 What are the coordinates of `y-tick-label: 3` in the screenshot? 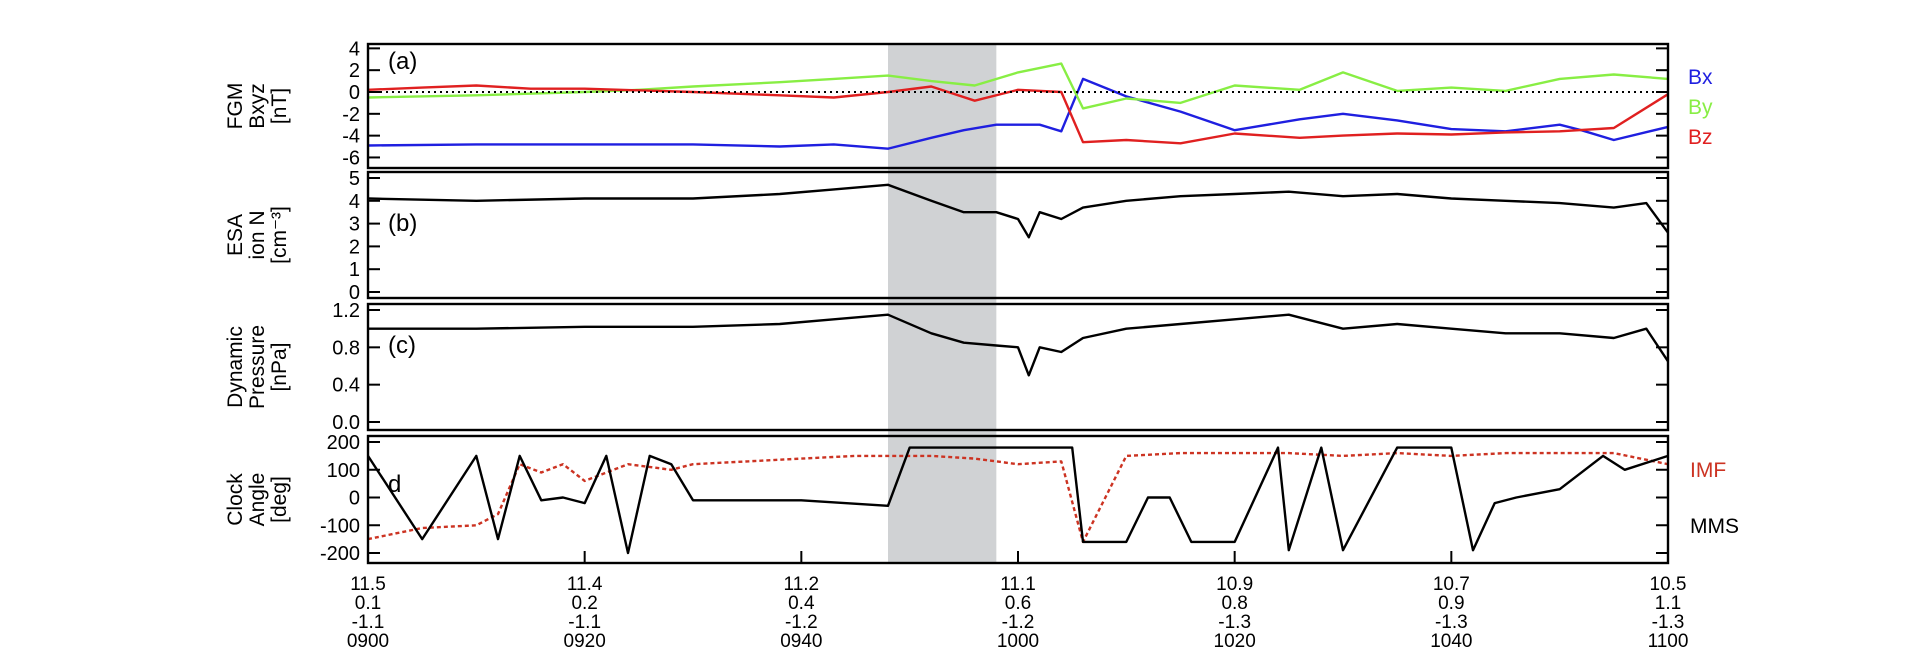 It's located at (354, 225).